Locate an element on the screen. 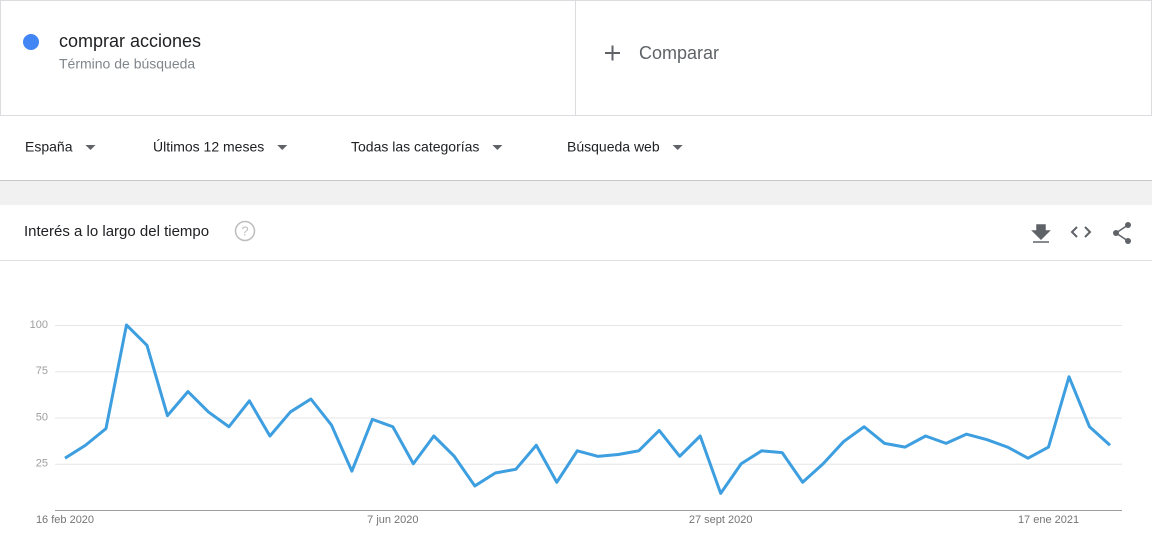 The width and height of the screenshot is (1152, 557). embed-icon is located at coordinates (1081, 232).